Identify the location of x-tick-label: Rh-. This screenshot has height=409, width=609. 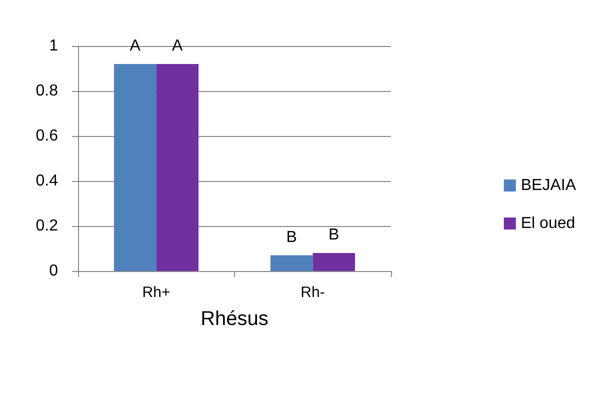
(312, 292).